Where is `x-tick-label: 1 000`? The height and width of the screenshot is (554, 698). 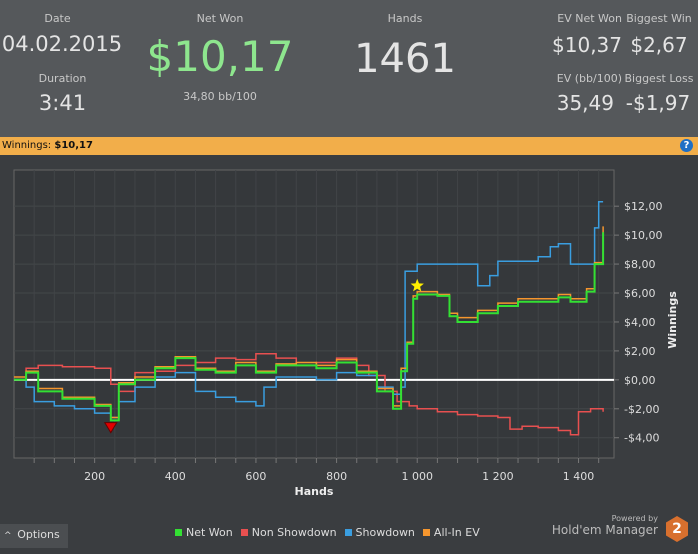
x-tick-label: 1 000 is located at coordinates (417, 476).